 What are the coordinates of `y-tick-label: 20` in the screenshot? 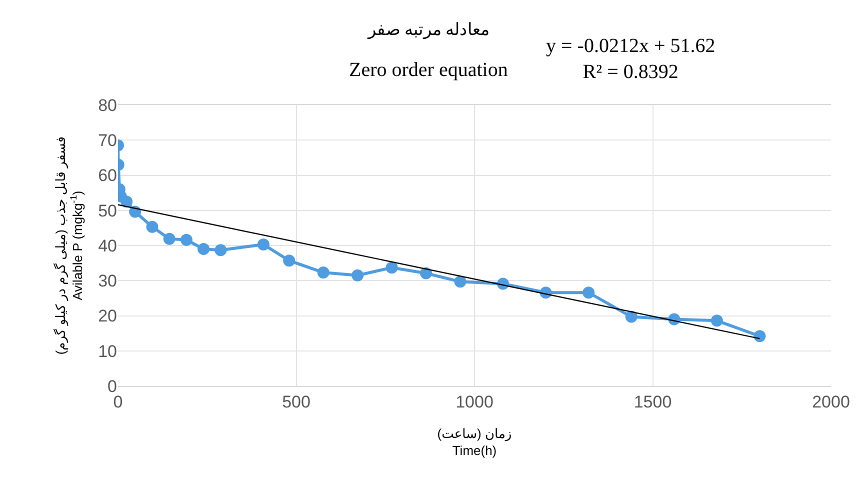 It's located at (107, 316).